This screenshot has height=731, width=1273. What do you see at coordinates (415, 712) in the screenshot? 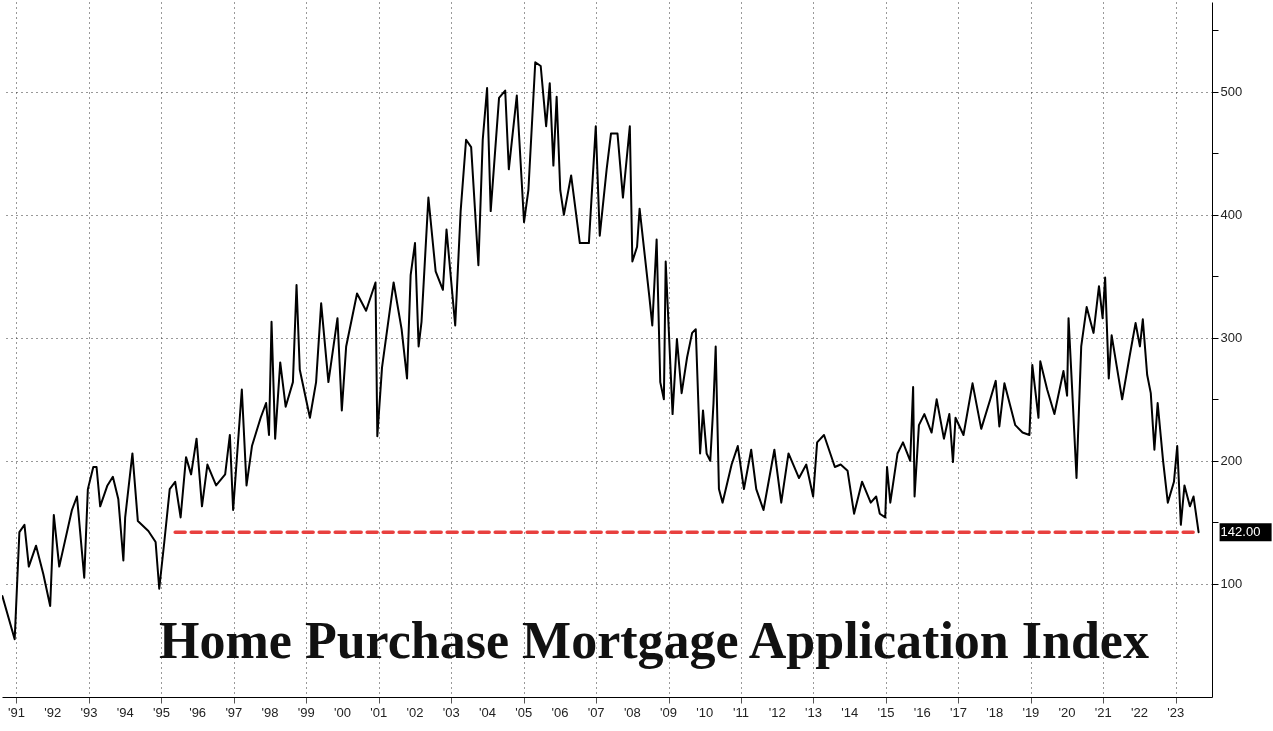
I see `x-tick-label: '02` at bounding box center [415, 712].